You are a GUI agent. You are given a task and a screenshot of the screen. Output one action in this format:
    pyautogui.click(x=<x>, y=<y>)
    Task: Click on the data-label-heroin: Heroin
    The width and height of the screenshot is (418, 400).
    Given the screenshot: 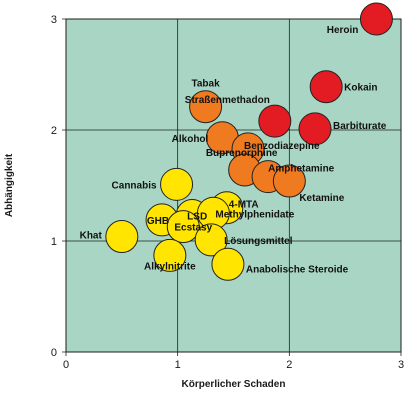 What is the action you would take?
    pyautogui.click(x=343, y=30)
    